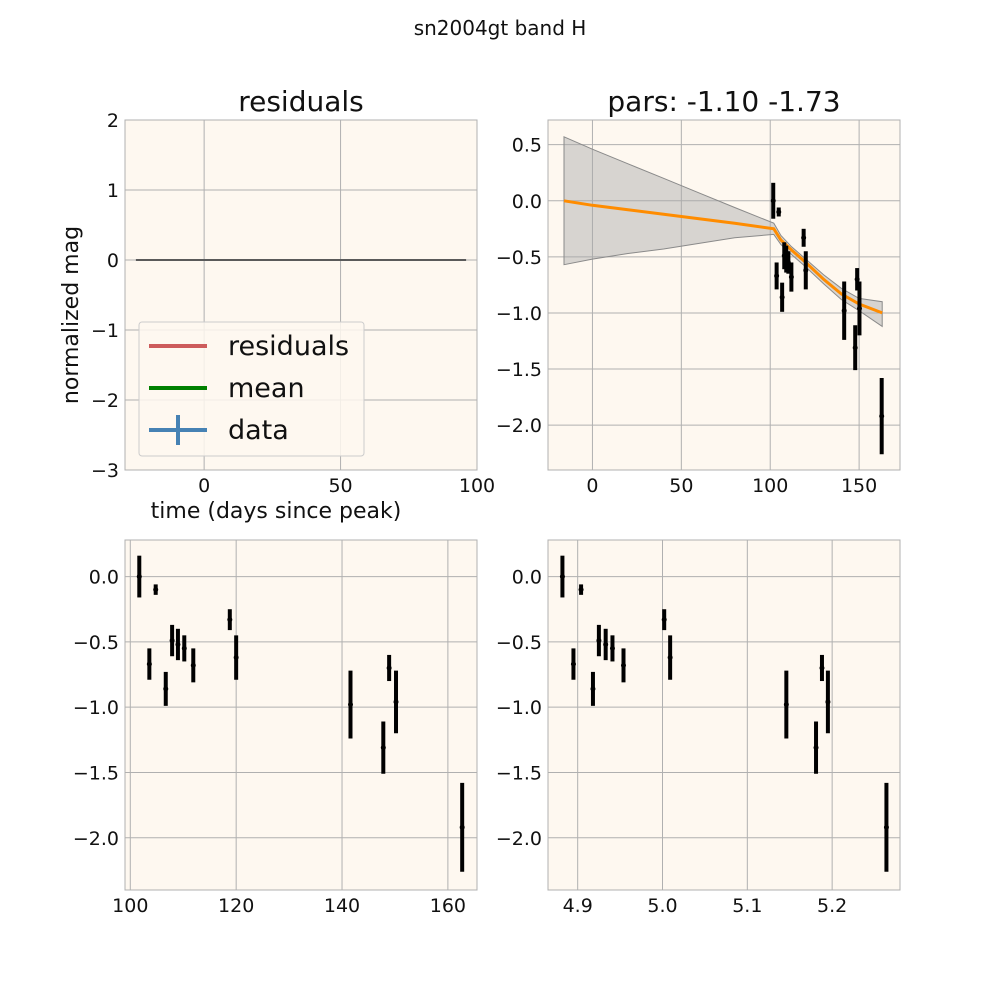 The height and width of the screenshot is (1004, 1000). Describe the element at coordinates (266, 388) in the screenshot. I see `legend-label-mean: mean` at that location.